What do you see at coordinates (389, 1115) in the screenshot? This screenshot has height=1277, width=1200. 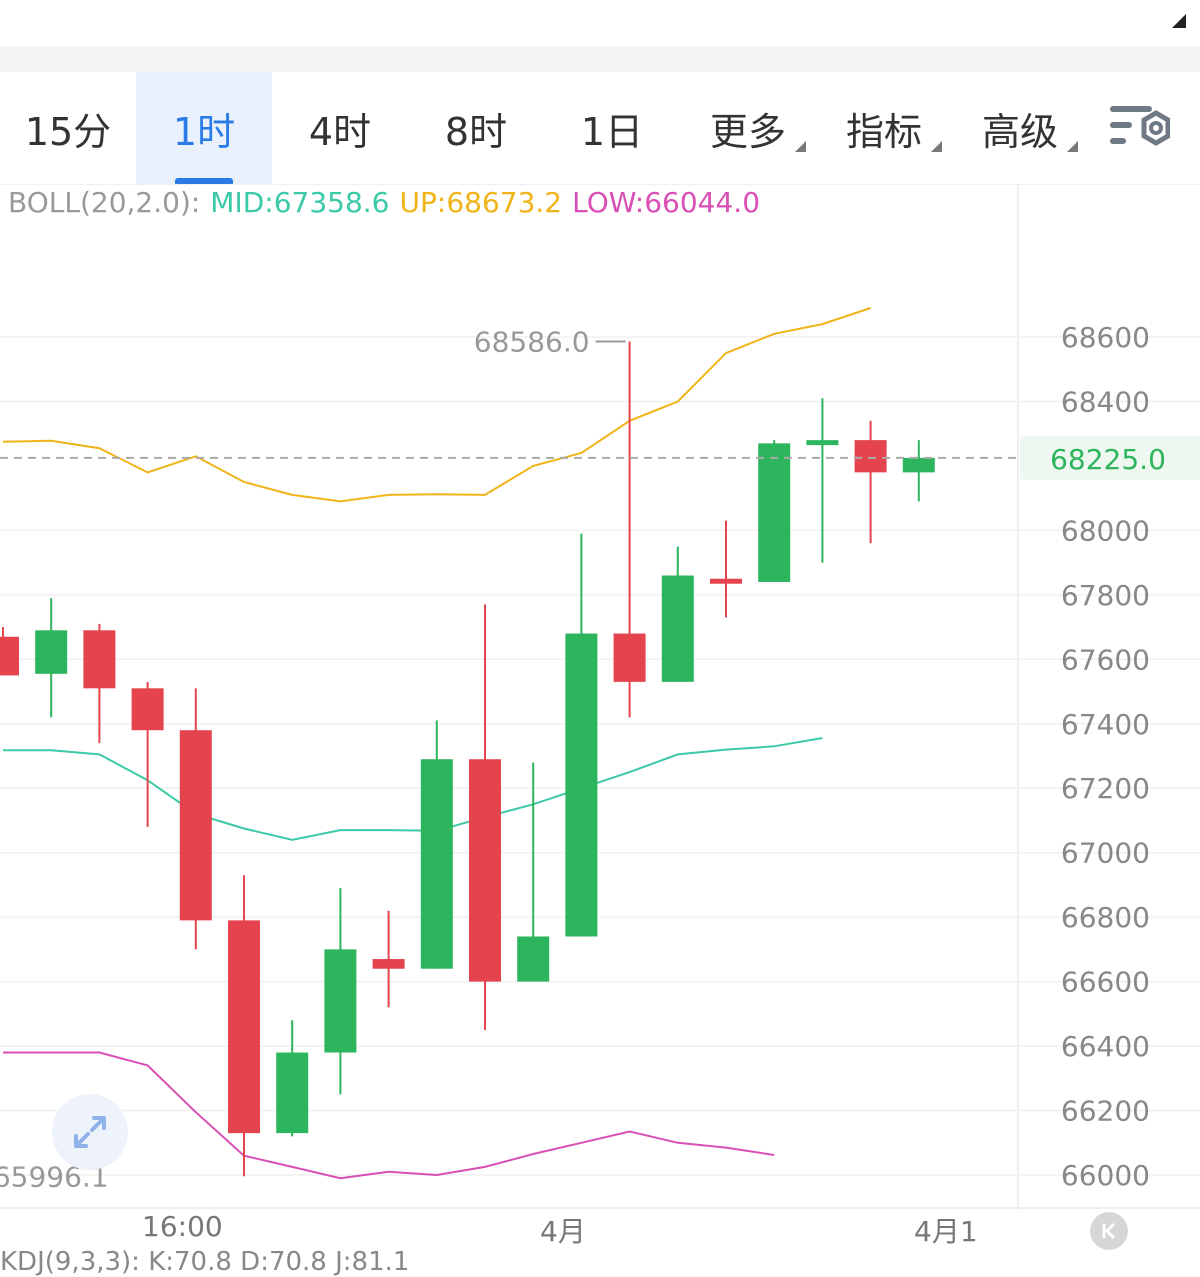 I see `boll-lower-line` at bounding box center [389, 1115].